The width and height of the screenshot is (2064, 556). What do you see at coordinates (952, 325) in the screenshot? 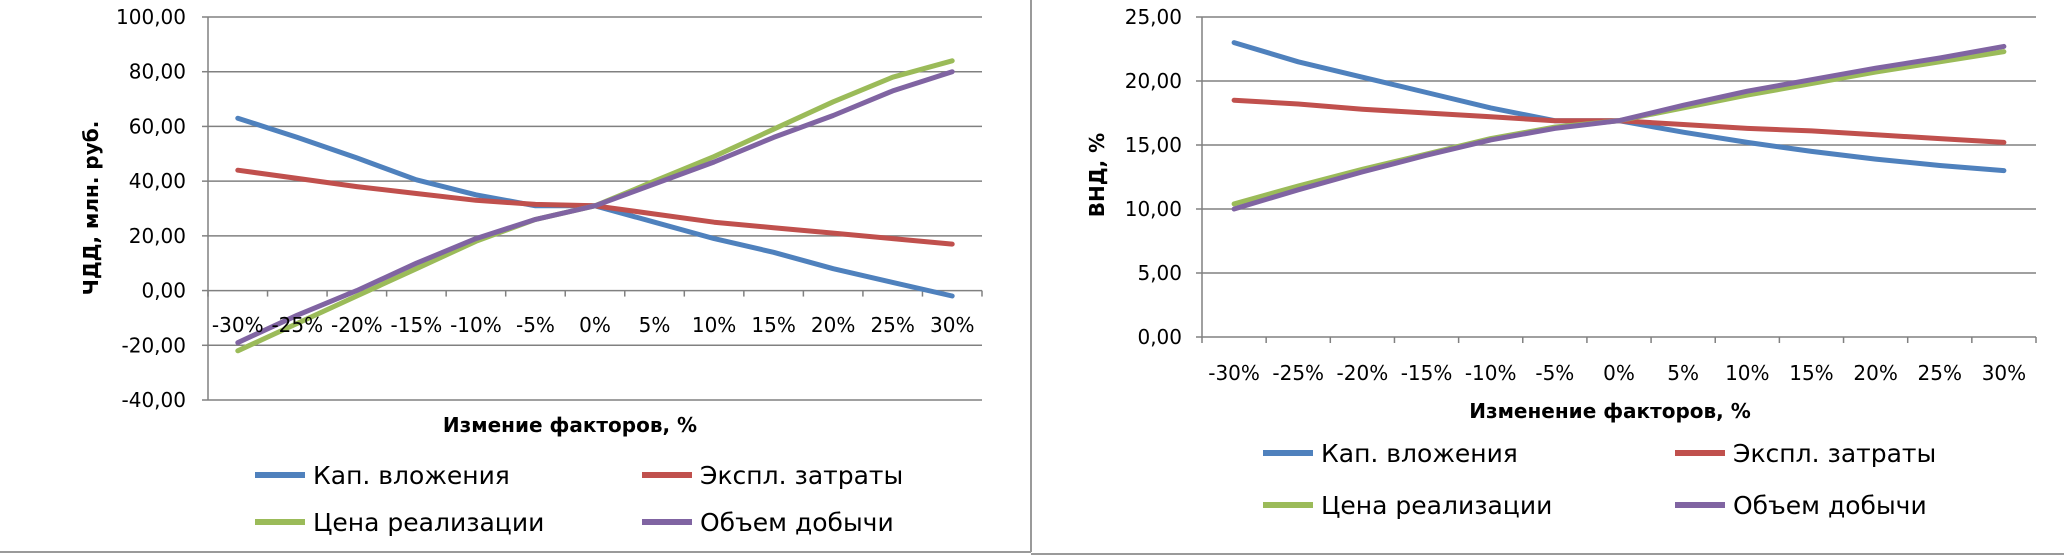
I see `chart0-x-tick-label: 30%` at bounding box center [952, 325].